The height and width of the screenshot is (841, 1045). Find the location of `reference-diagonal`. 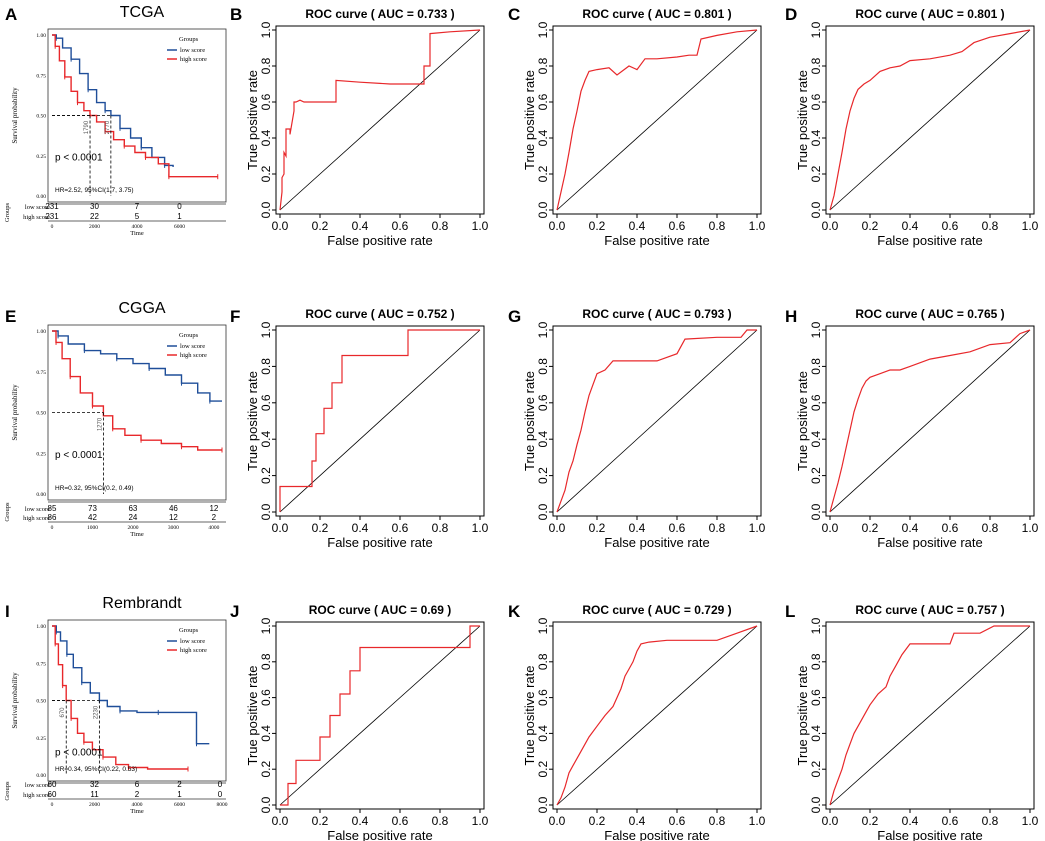

reference-diagonal is located at coordinates (930, 715).